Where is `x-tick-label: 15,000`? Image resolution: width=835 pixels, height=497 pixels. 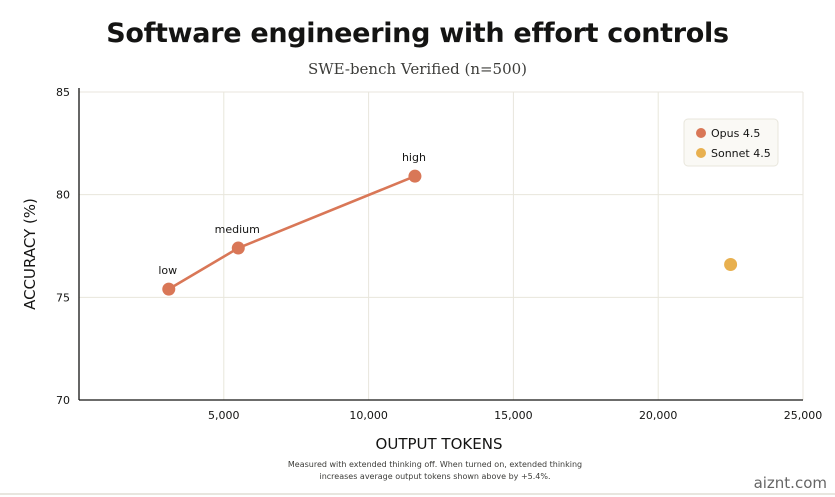 x-tick-label: 15,000 is located at coordinates (513, 415).